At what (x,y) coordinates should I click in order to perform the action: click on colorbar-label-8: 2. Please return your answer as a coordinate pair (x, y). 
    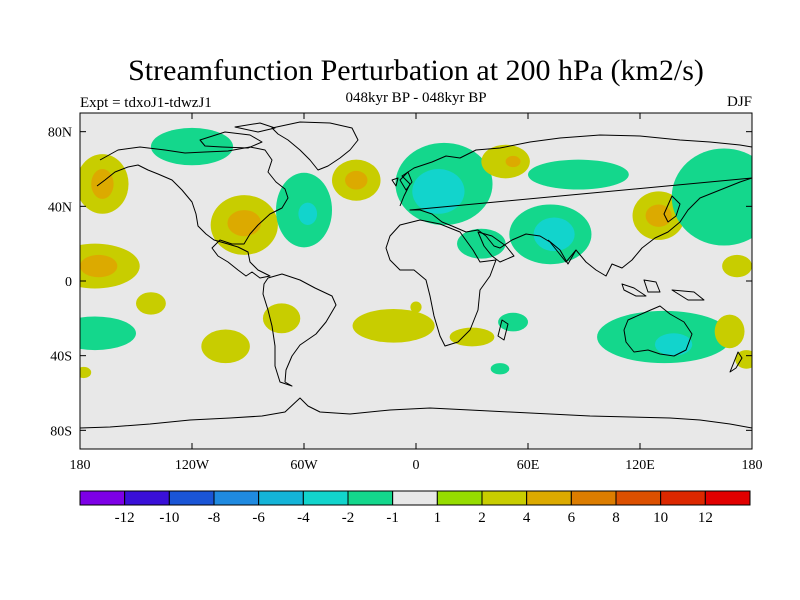
    Looking at the image, I should click on (482, 518).